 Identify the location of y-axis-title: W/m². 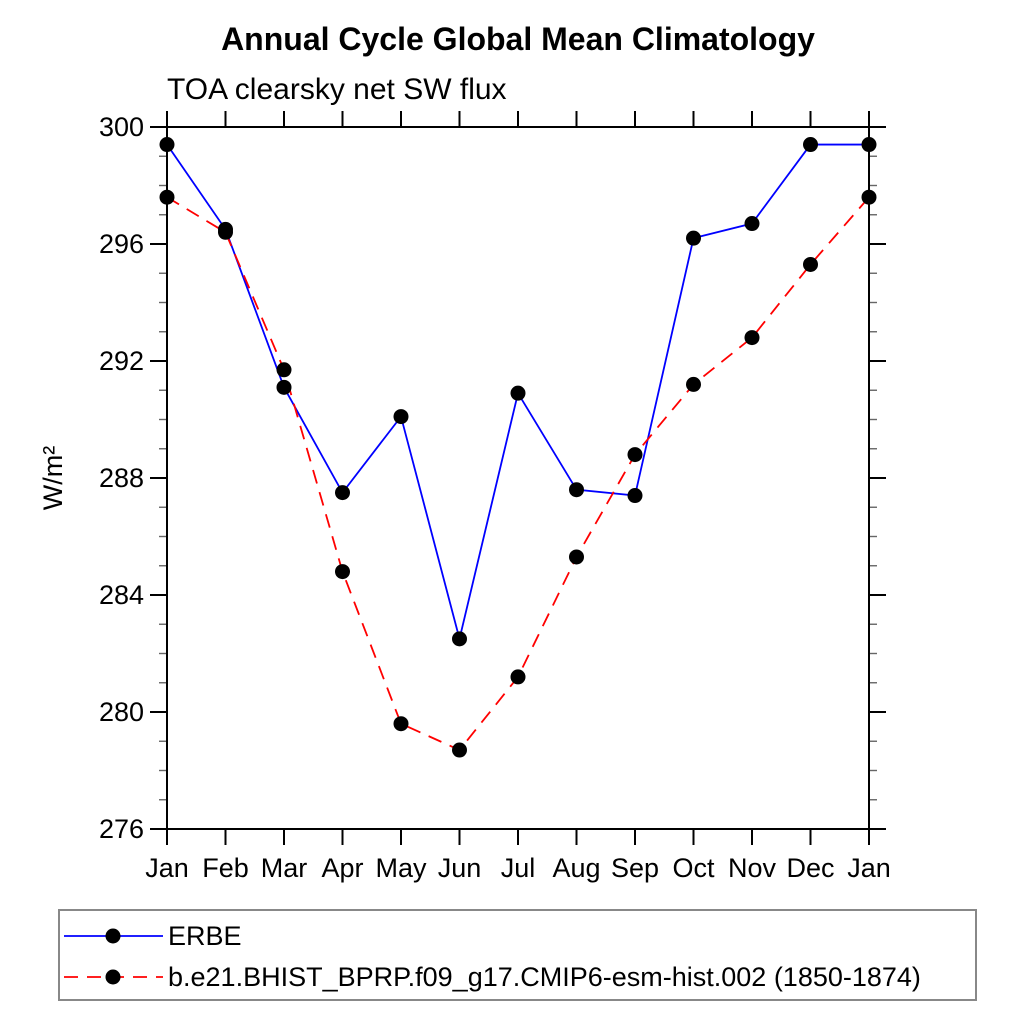
(53, 478).